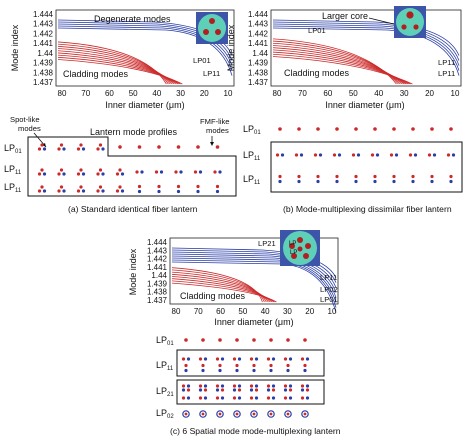 This screenshot has height=440, width=474. What do you see at coordinates (253, 322) in the screenshot?
I see `panel-c-xlabel: Inner diameter (μm)` at bounding box center [253, 322].